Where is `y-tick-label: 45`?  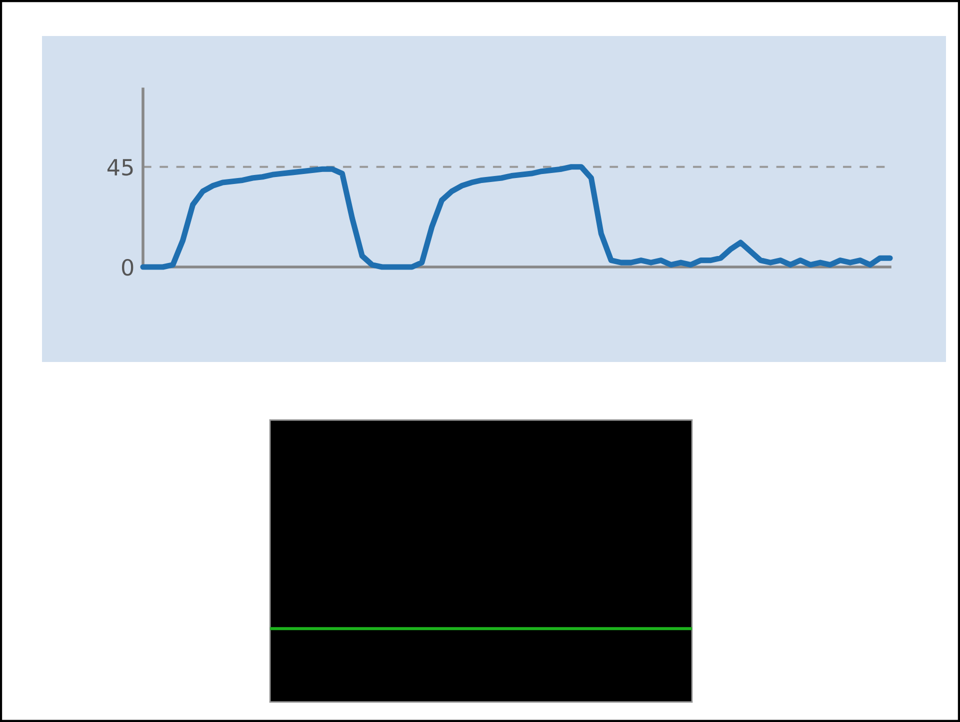 y-tick-label: 45 is located at coordinates (120, 167).